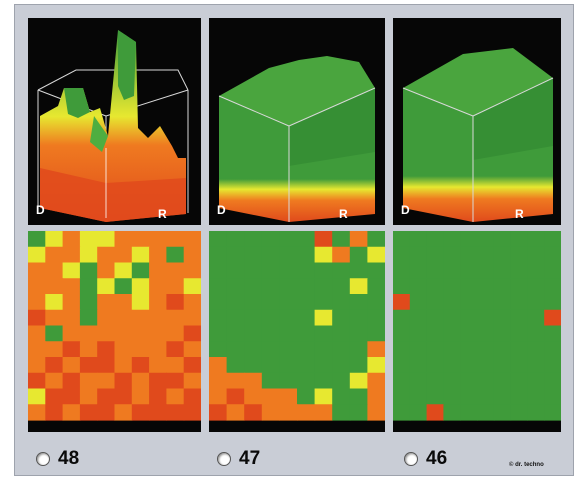 The width and height of the screenshot is (575, 477). Describe the element at coordinates (519, 214) in the screenshot. I see `axis-label-r: R` at that location.